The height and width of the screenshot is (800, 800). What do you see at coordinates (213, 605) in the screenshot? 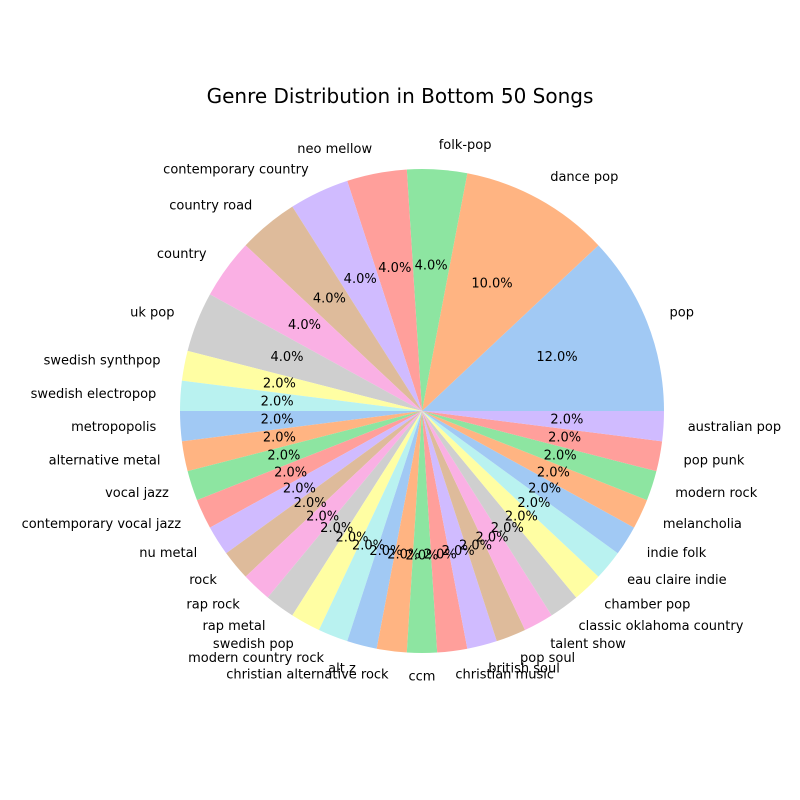
I see `slice-label: rap rock` at bounding box center [213, 605].